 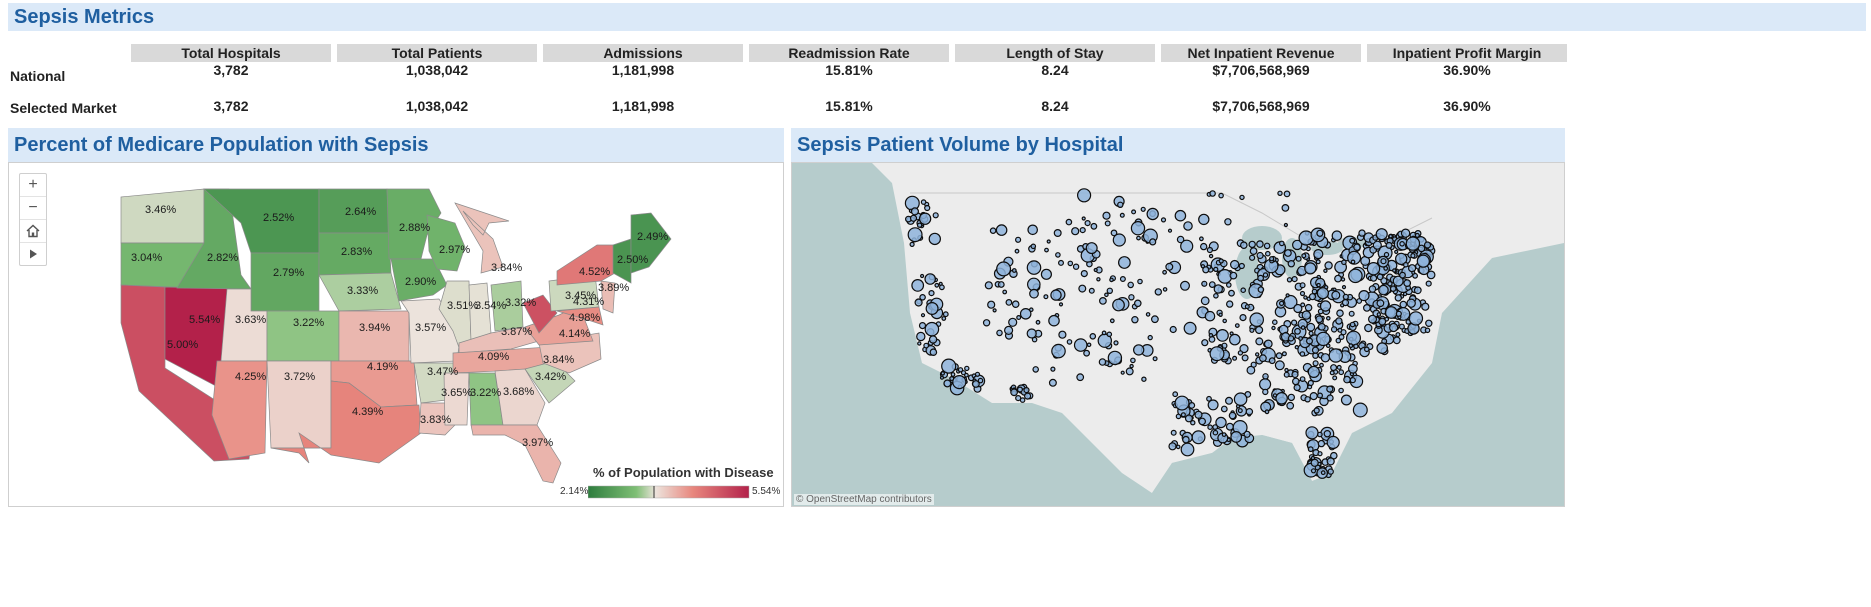 What do you see at coordinates (586, 265) in the screenshot?
I see `state-ny` at bounding box center [586, 265].